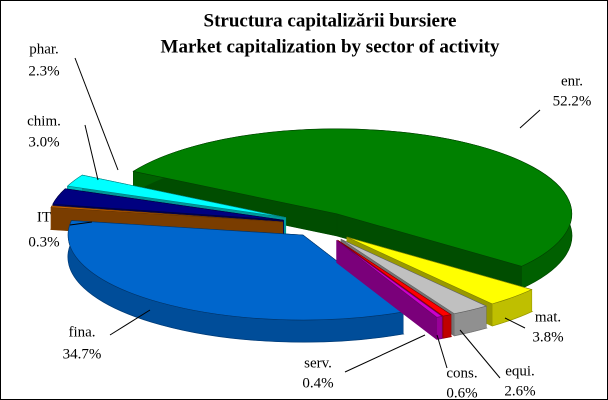 The width and height of the screenshot is (608, 400). I want to click on slice-label: chim., so click(44, 121).